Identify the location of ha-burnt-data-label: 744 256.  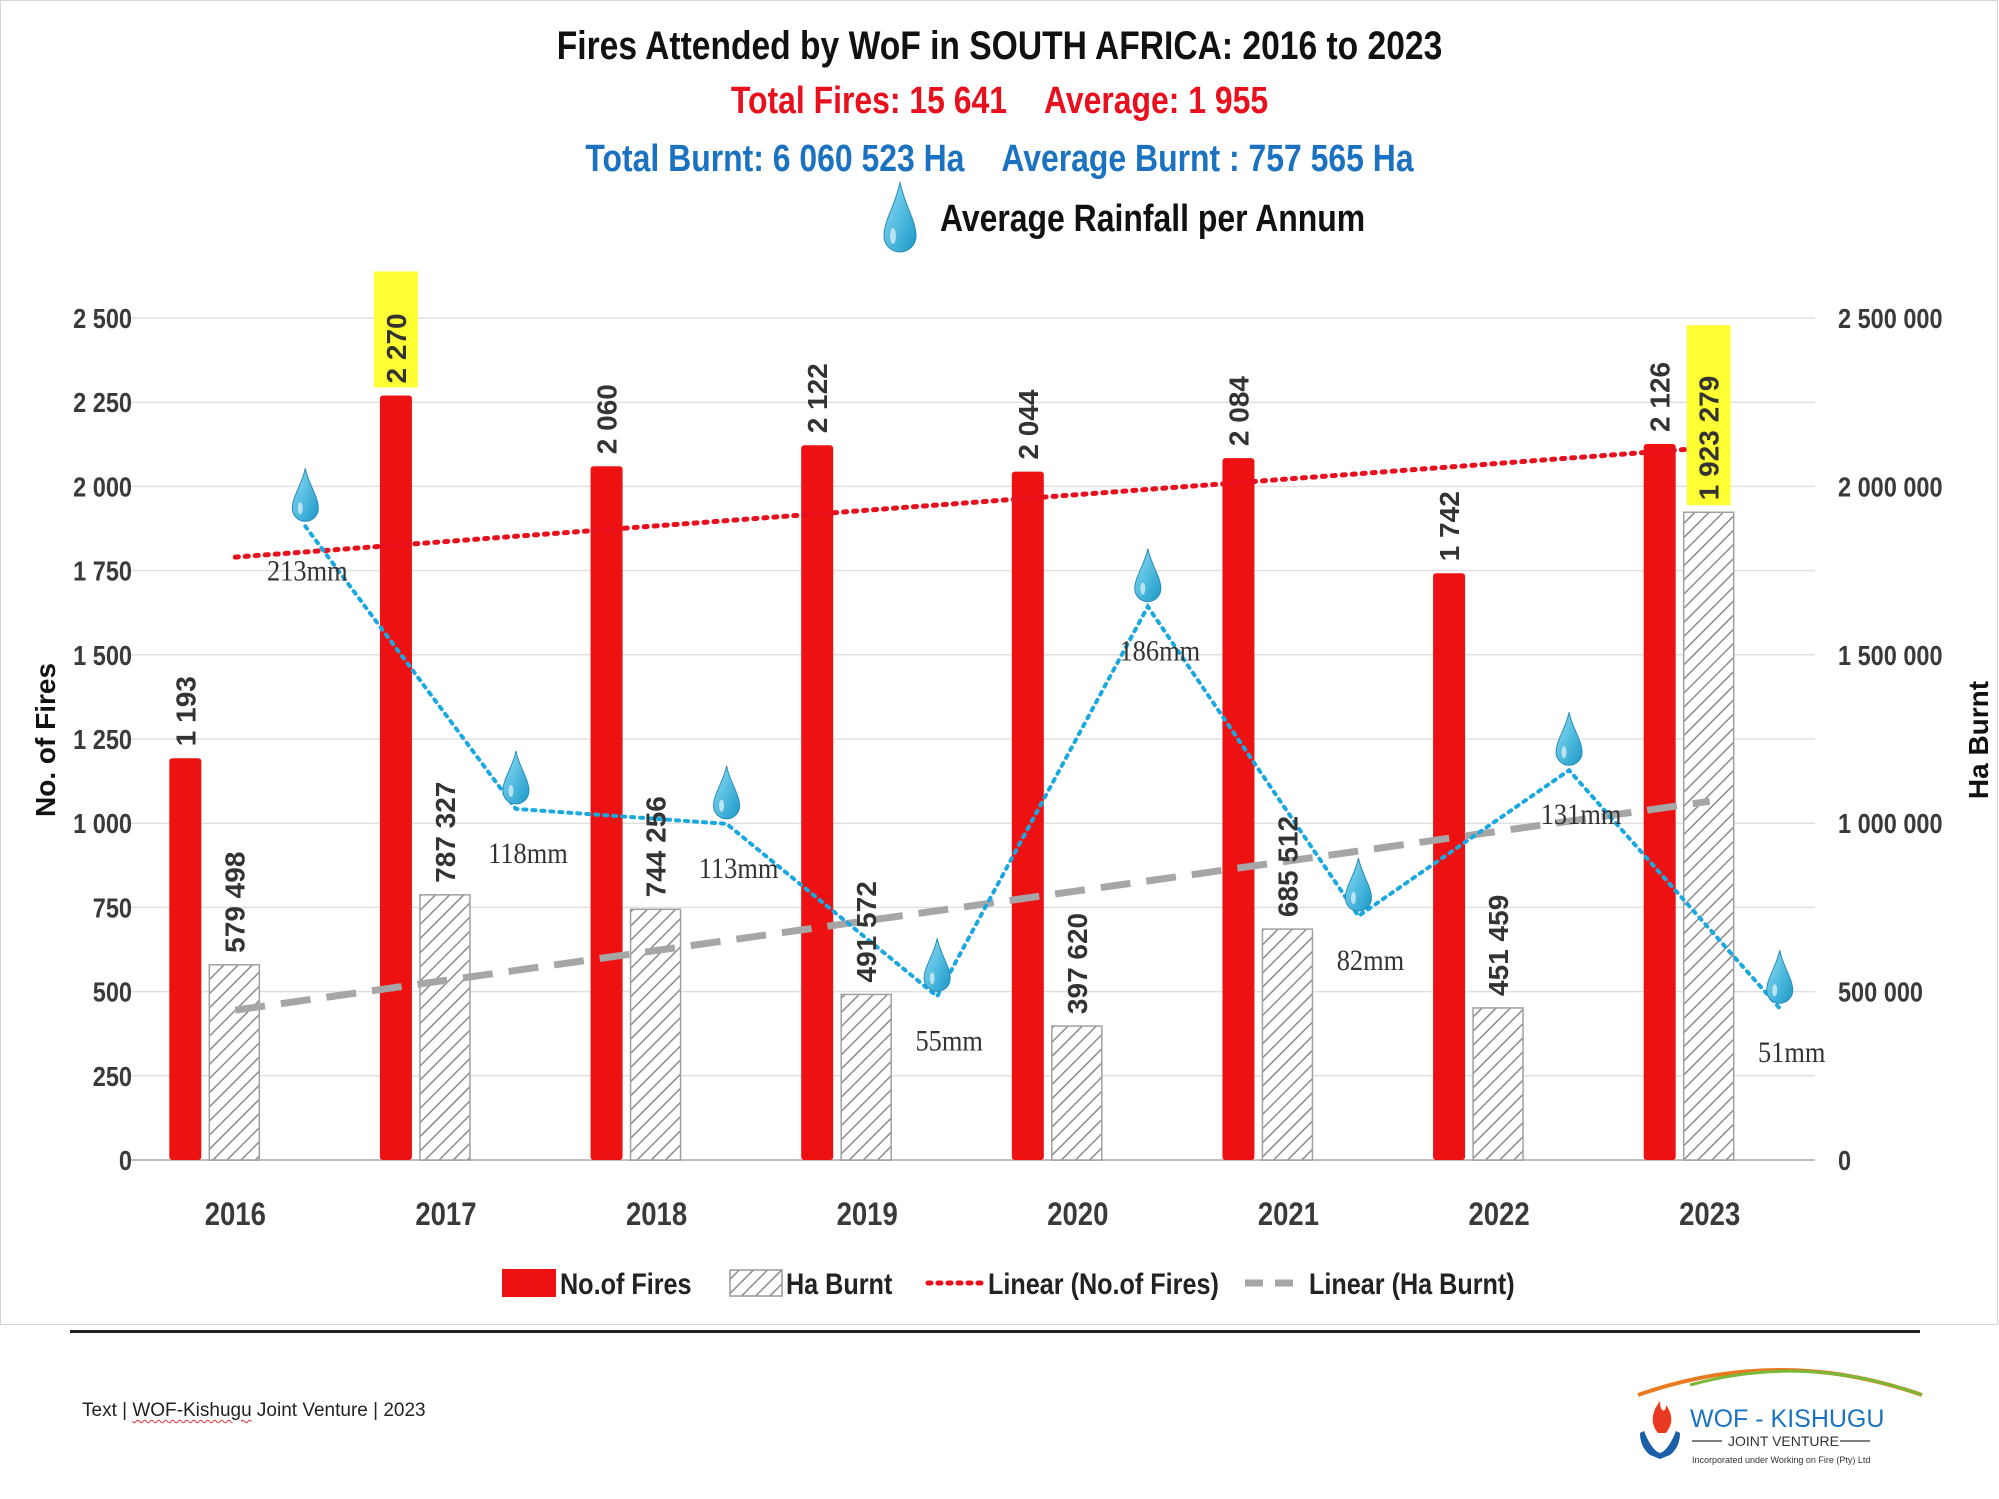
(656, 846).